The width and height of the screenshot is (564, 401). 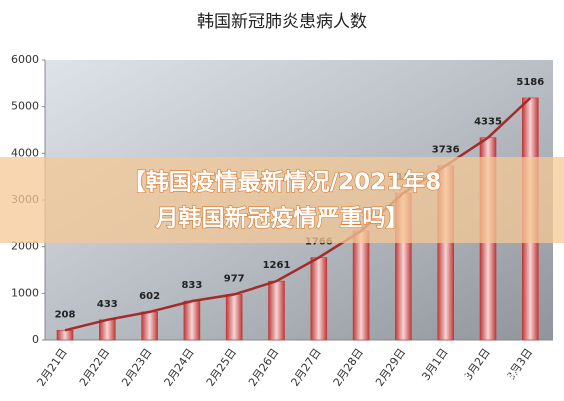 What do you see at coordinates (149, 296) in the screenshot?
I see `value-label: 602` at bounding box center [149, 296].